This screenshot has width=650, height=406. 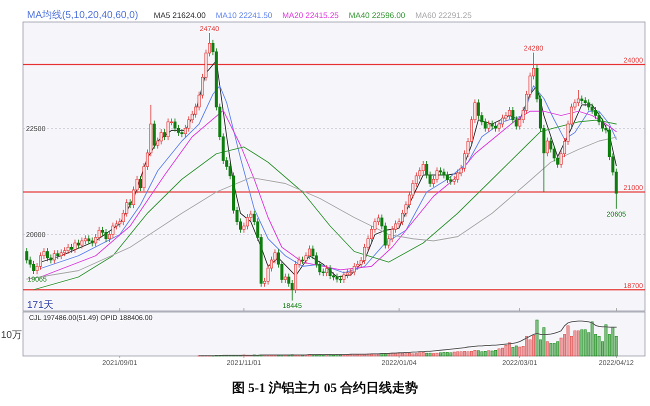 What do you see at coordinates (244, 15) in the screenshot?
I see `text: MA10 22241.50` at bounding box center [244, 15].